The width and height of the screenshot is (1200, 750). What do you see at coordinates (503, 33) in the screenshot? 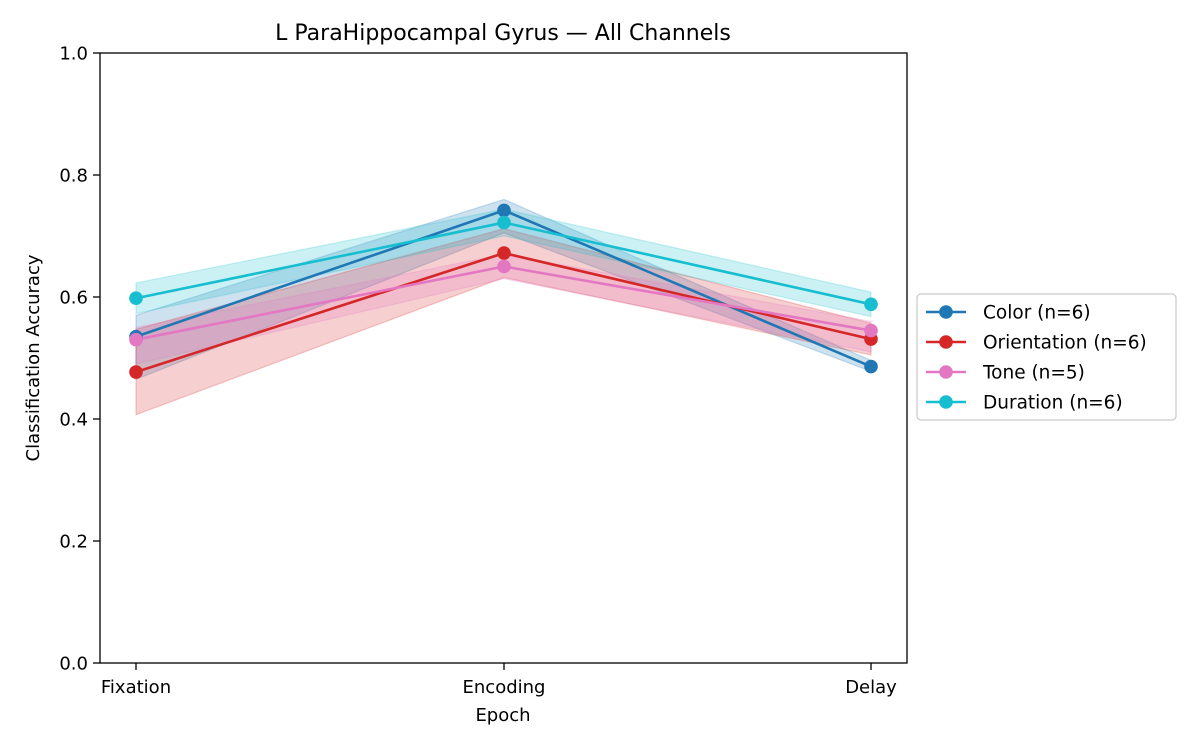
I see `chart-title: L ParaHippocampal Gyrus — All Channels` at bounding box center [503, 33].